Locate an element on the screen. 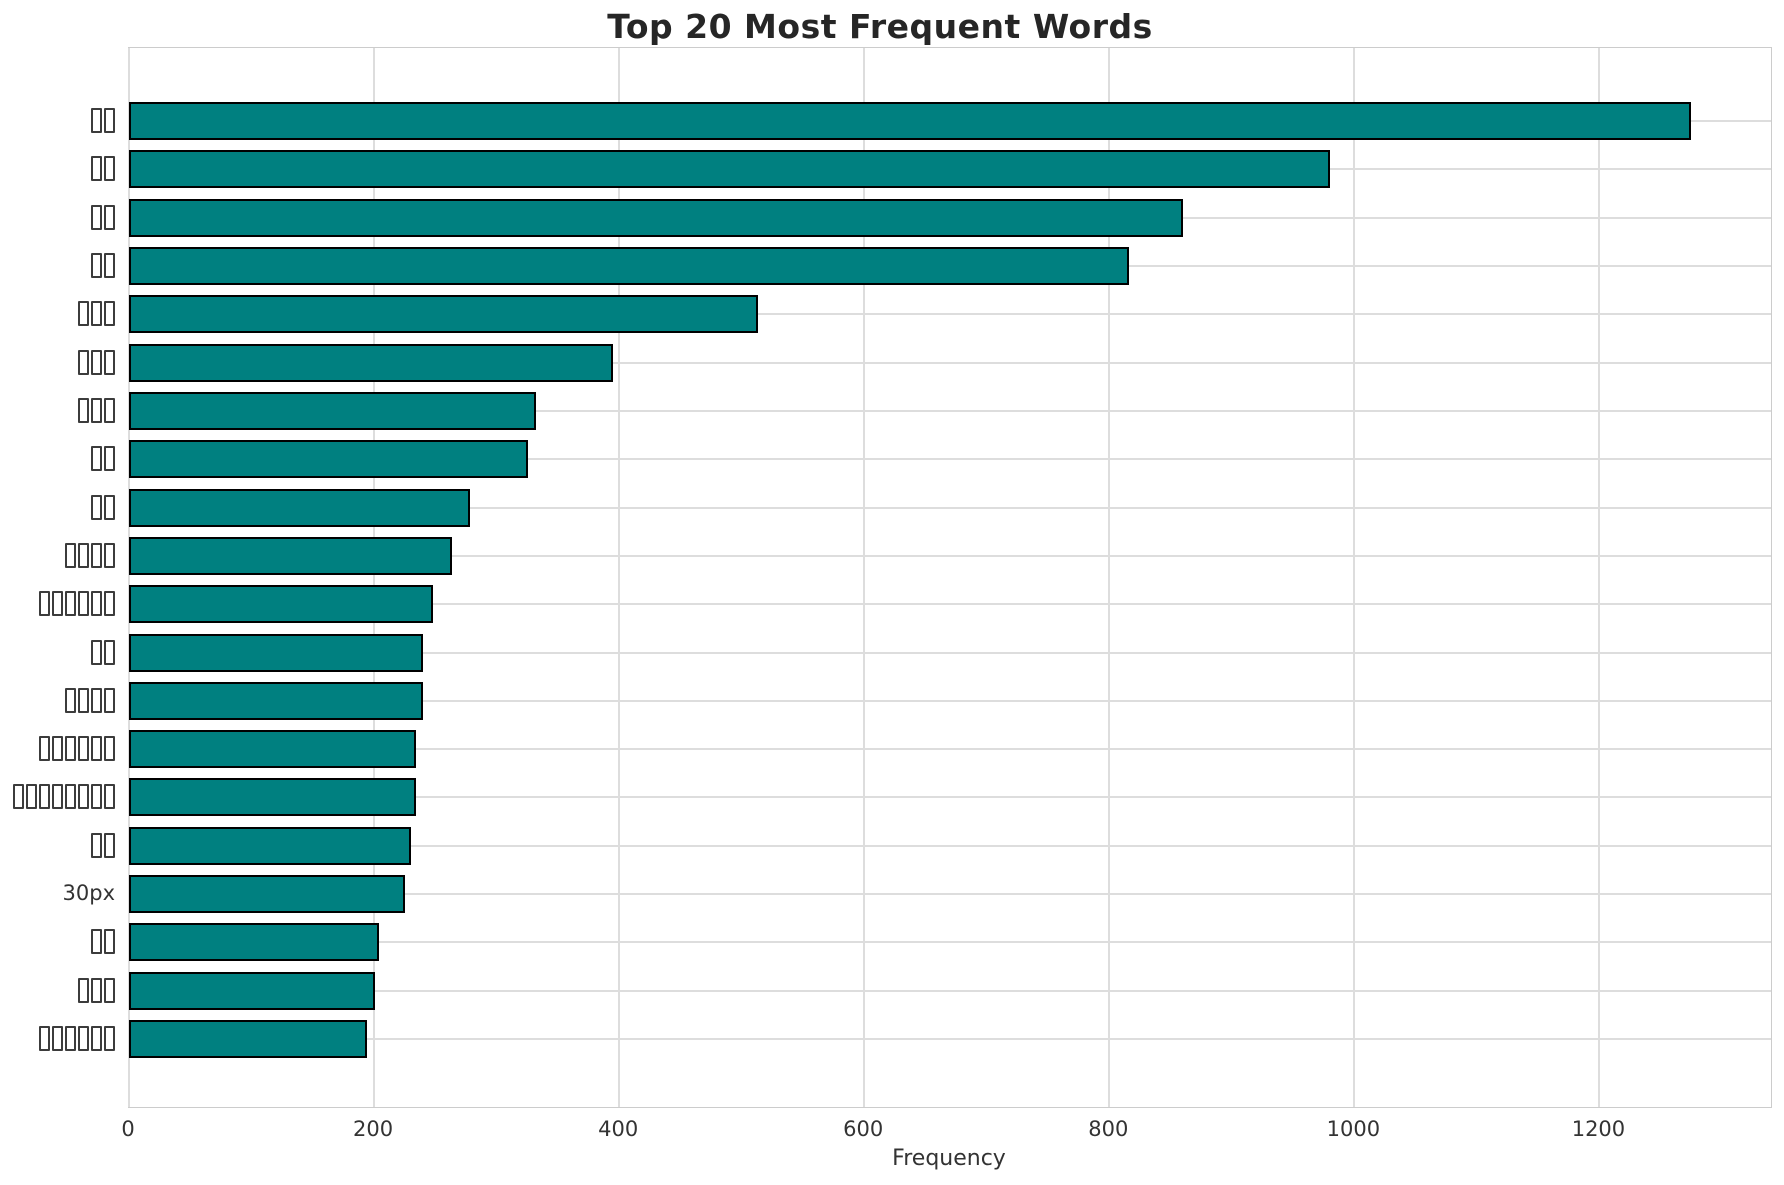  x-tick-label: 800 is located at coordinates (1108, 1129).